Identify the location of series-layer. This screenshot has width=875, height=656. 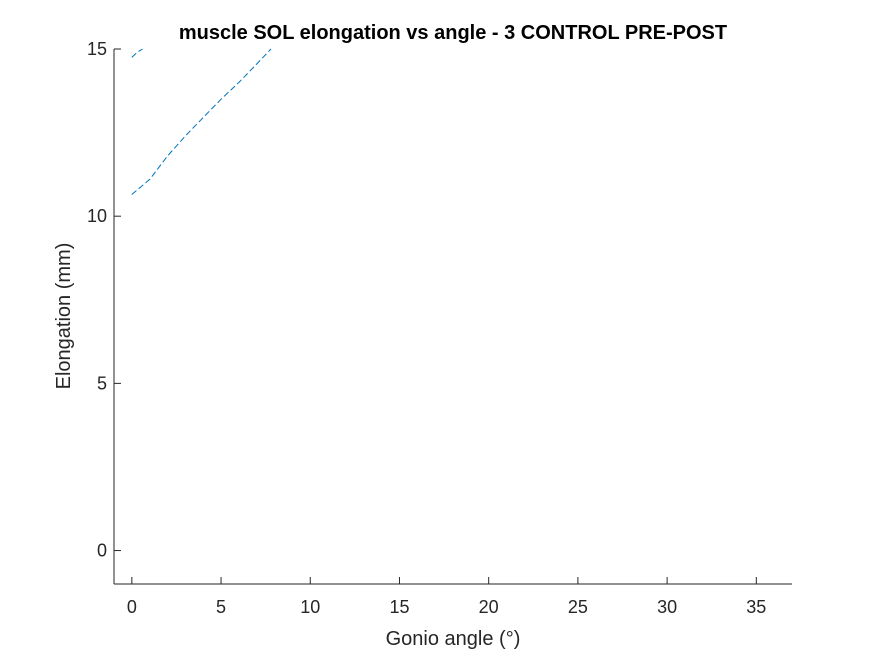
(201, 121).